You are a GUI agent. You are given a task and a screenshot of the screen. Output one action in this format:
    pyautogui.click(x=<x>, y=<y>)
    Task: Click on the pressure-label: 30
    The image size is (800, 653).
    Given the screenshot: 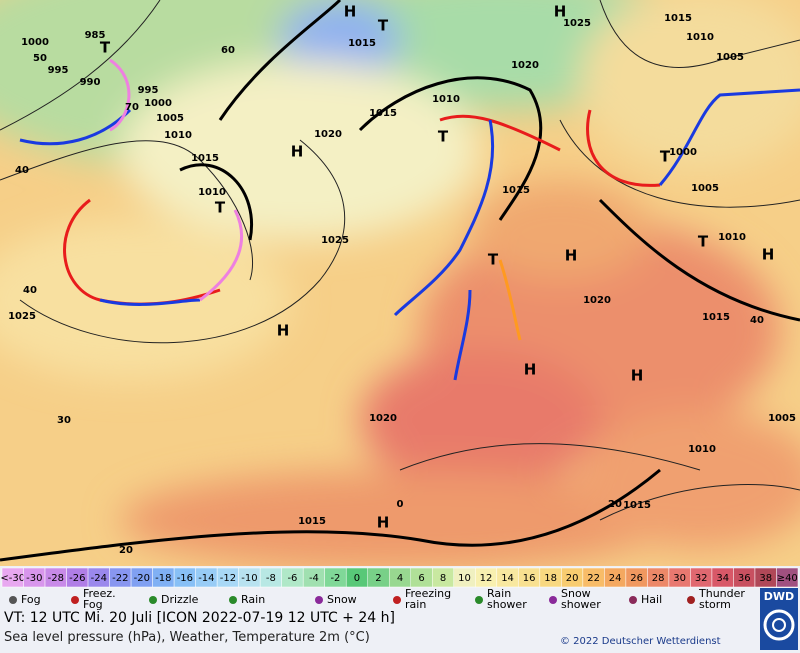 What is the action you would take?
    pyautogui.click(x=64, y=420)
    